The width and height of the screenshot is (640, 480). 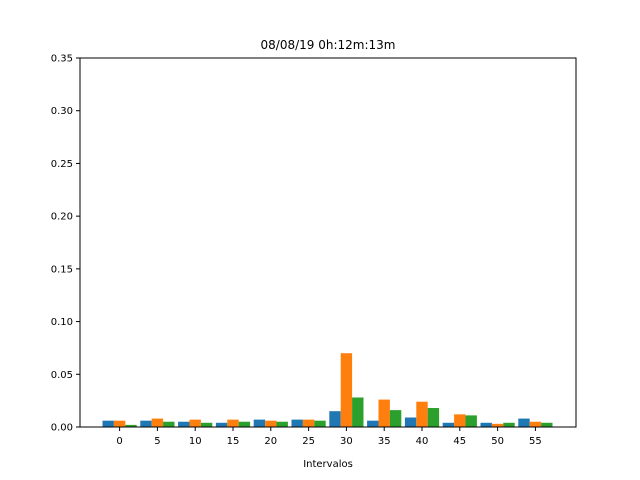 What do you see at coordinates (62, 217) in the screenshot?
I see `y-tick-label: 0.20` at bounding box center [62, 217].